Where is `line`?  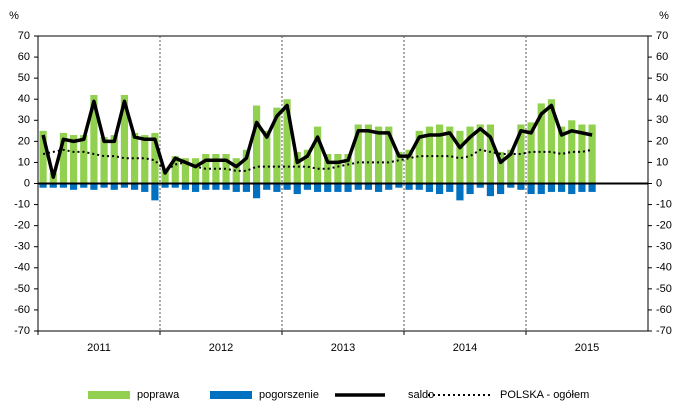
line is located at coordinates (317, 160).